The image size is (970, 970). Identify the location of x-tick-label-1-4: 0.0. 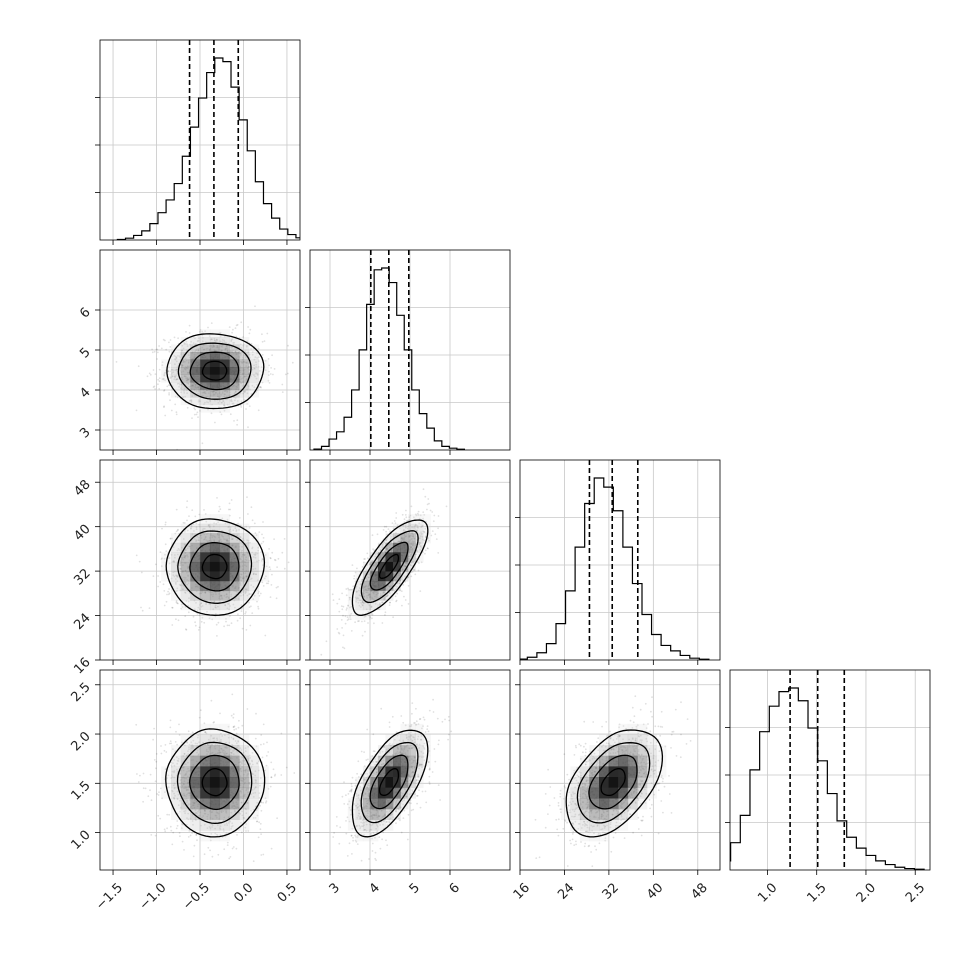
(243, 892).